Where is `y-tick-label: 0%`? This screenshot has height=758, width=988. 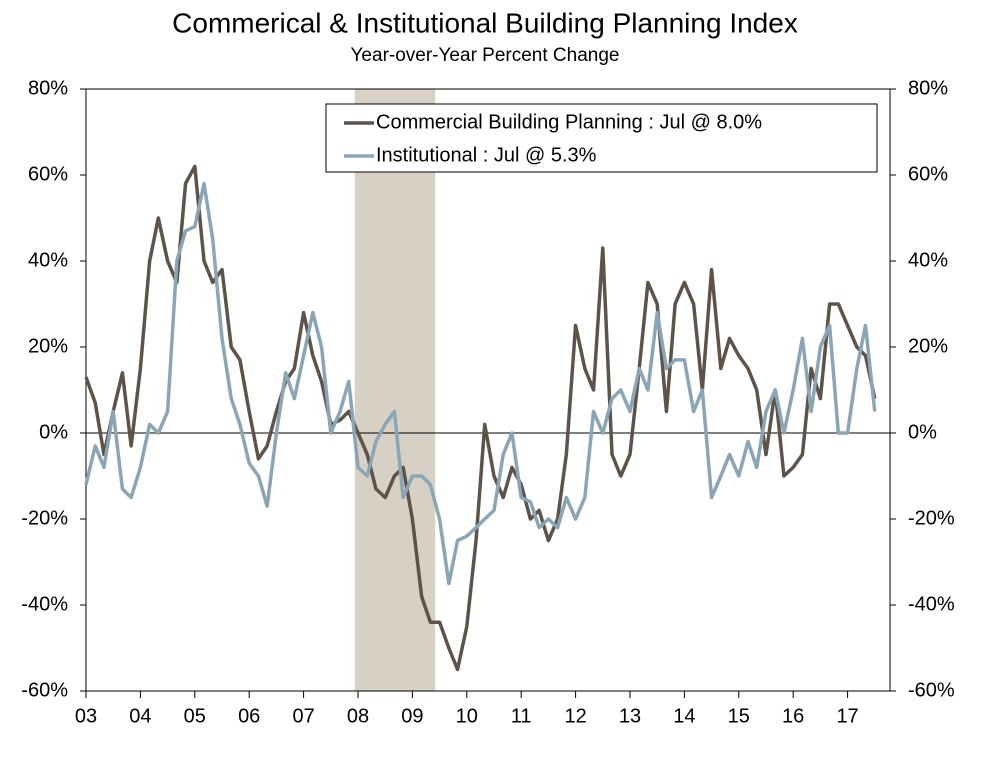 y-tick-label: 0% is located at coordinates (53, 432).